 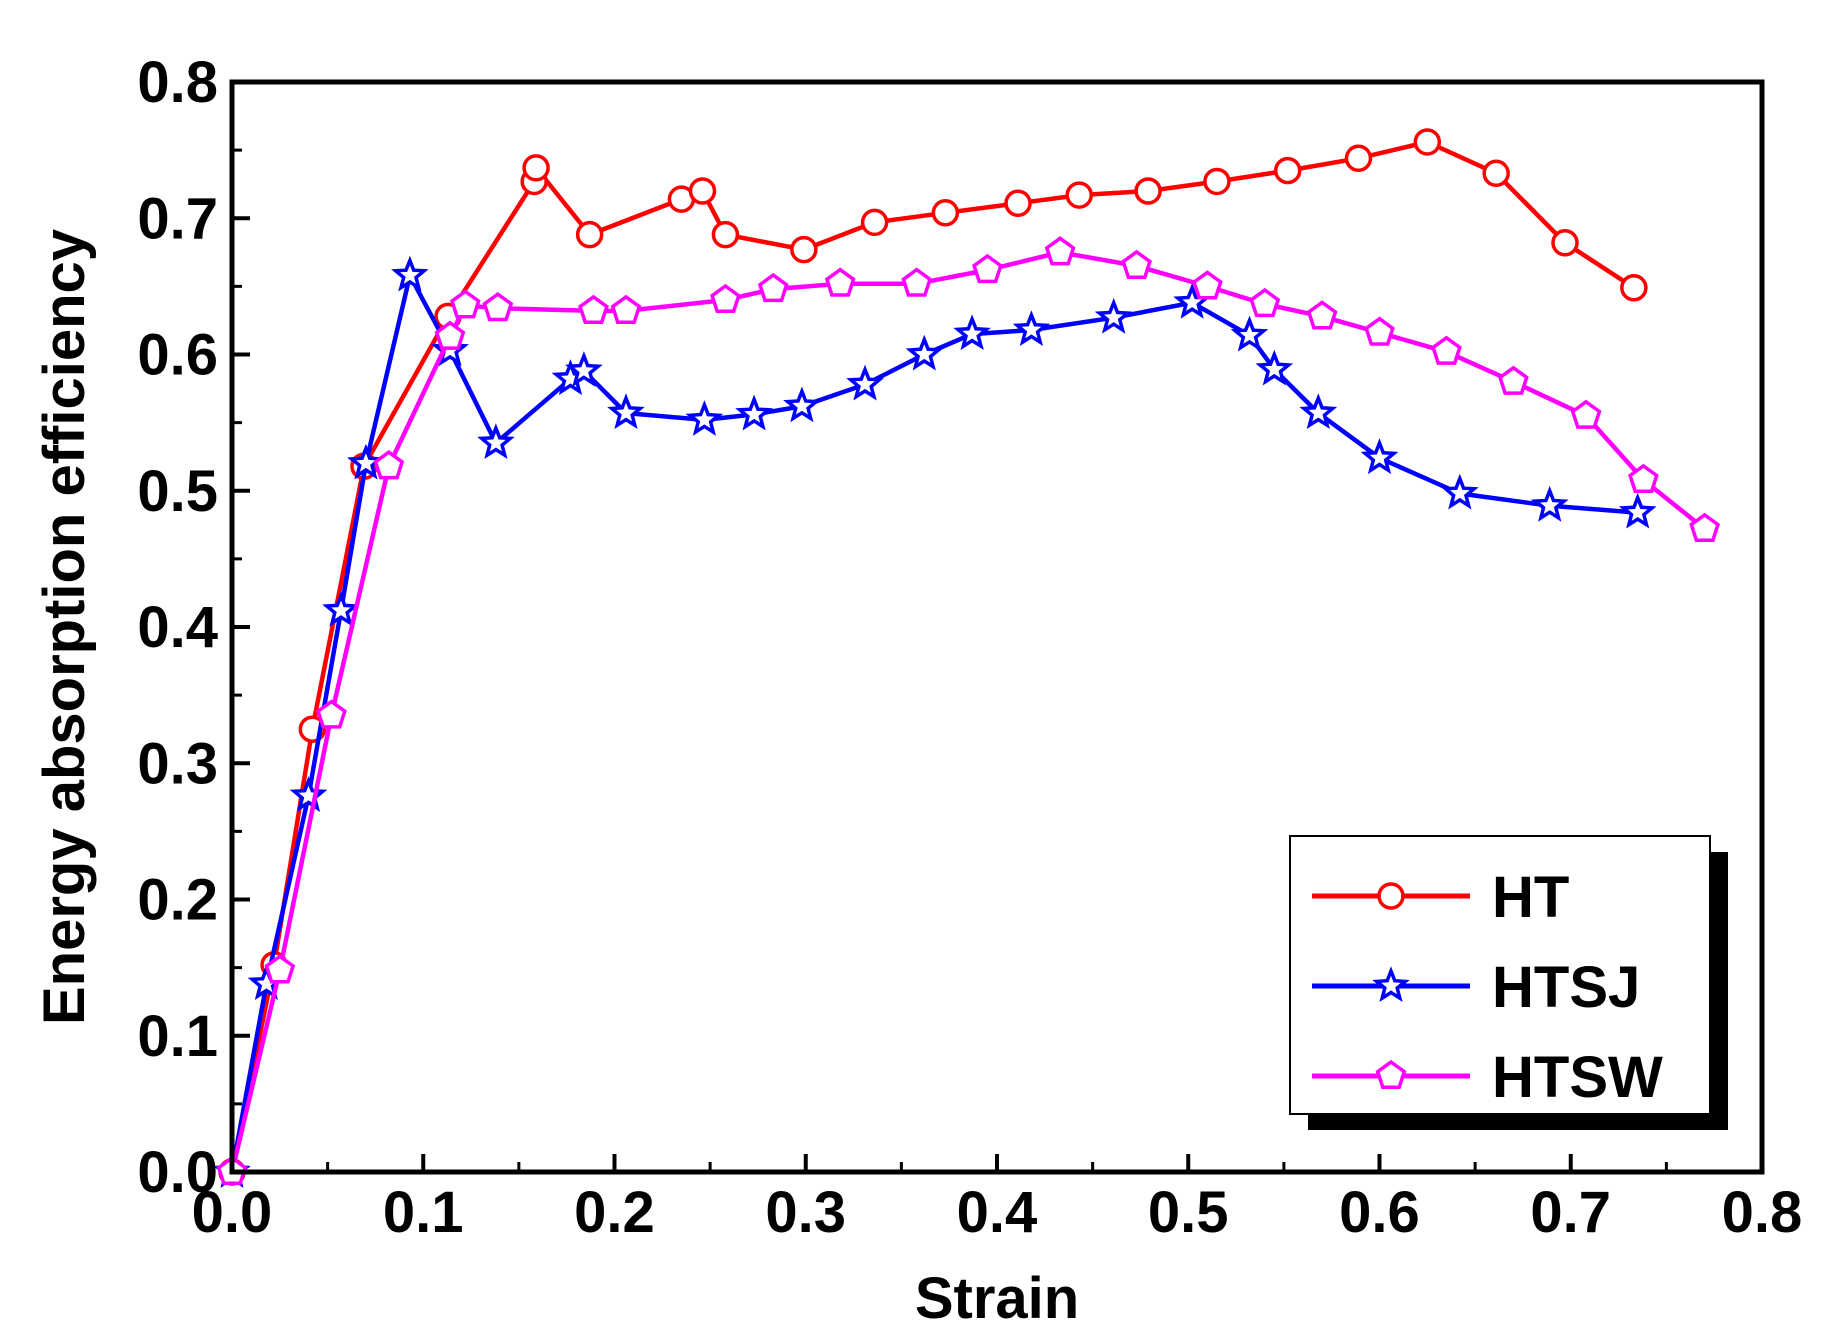 What do you see at coordinates (1440, 897) in the screenshot?
I see `legend-entry: HT` at bounding box center [1440, 897].